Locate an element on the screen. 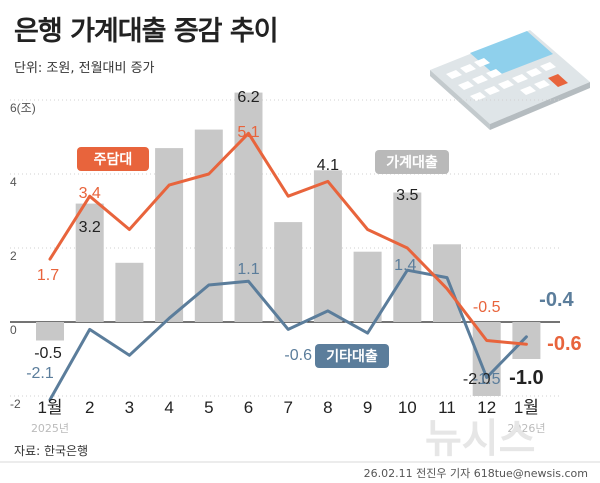  x-tick-label: 9 is located at coordinates (367, 407).